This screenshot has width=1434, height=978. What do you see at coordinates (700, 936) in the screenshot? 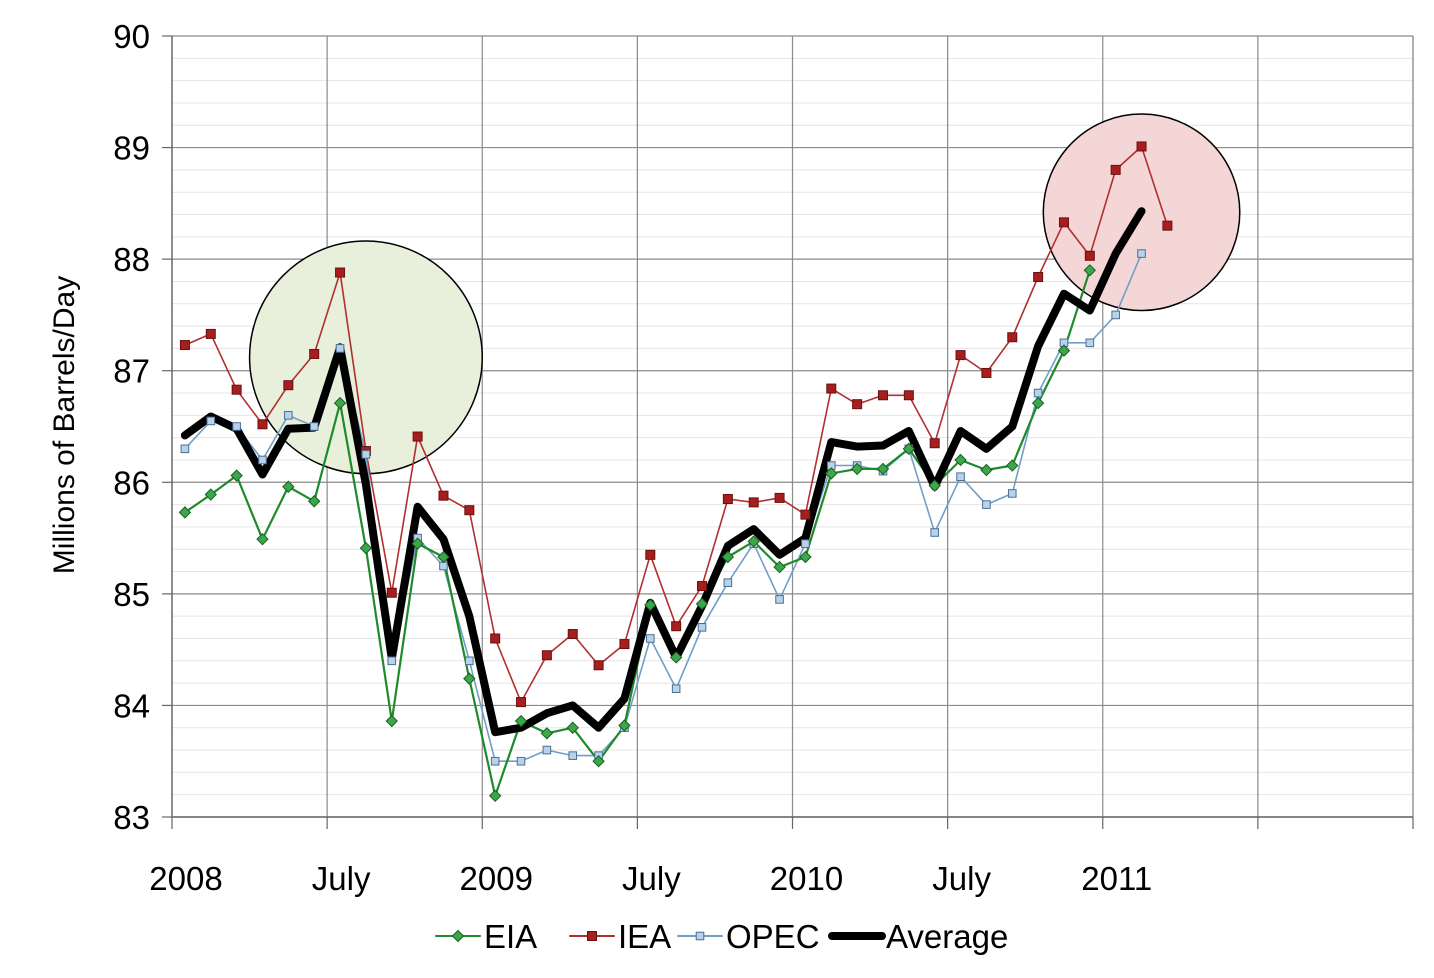
I see `legend-marker-opec` at bounding box center [700, 936].